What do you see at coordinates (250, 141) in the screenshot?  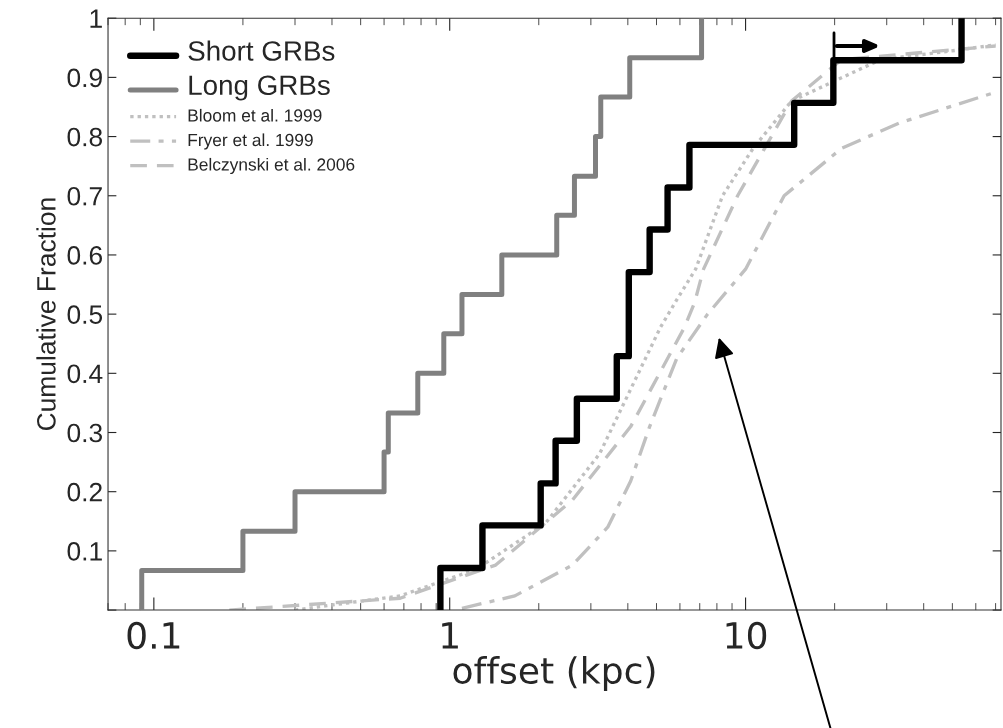 I see `legend-label: Fryer et al. 1999` at bounding box center [250, 141].